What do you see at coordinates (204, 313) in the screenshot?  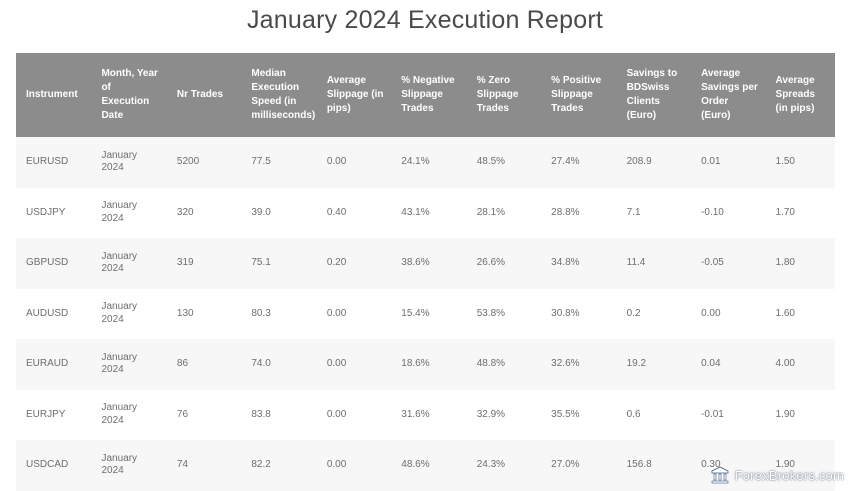 I see `cell-nr-trades: 130` at bounding box center [204, 313].